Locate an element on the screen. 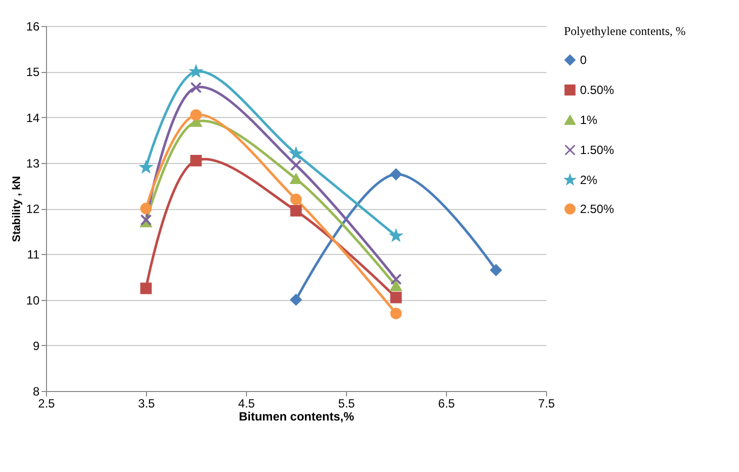  legend-label: 0 is located at coordinates (583, 60).